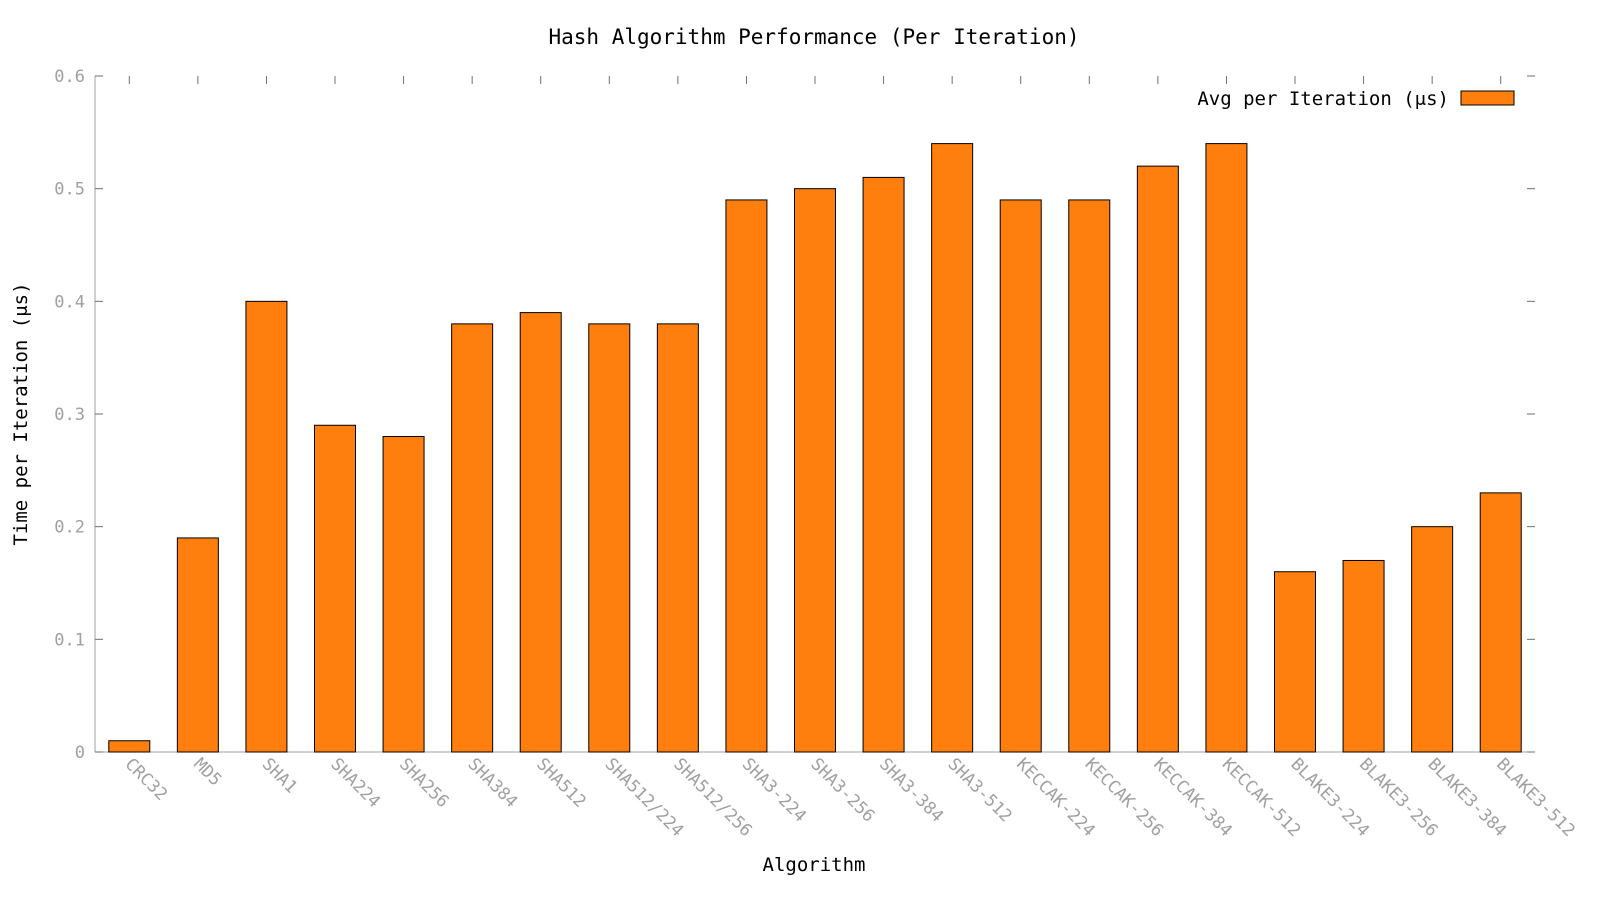  Describe the element at coordinates (207, 772) in the screenshot. I see `x-tick-label: MD5` at that location.